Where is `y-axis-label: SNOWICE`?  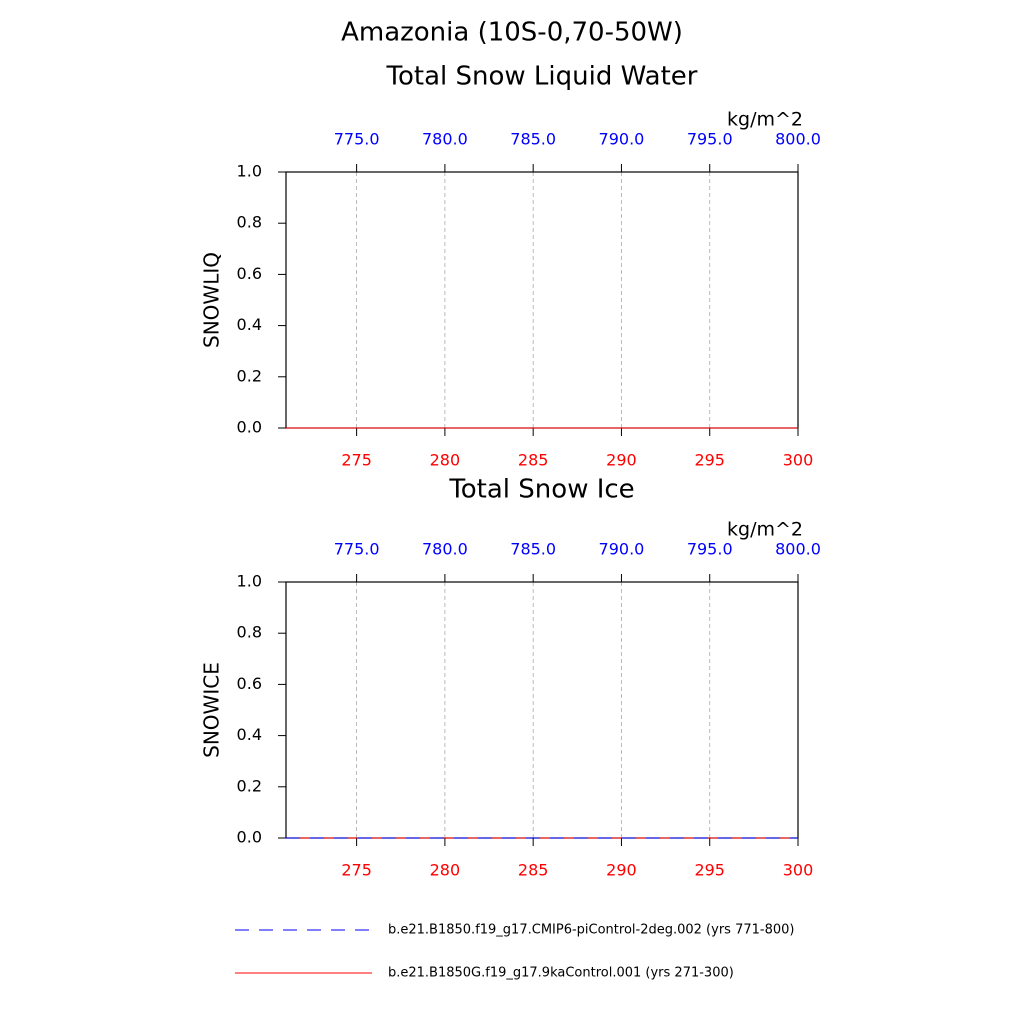
y-axis-label: SNOWICE is located at coordinates (212, 710).